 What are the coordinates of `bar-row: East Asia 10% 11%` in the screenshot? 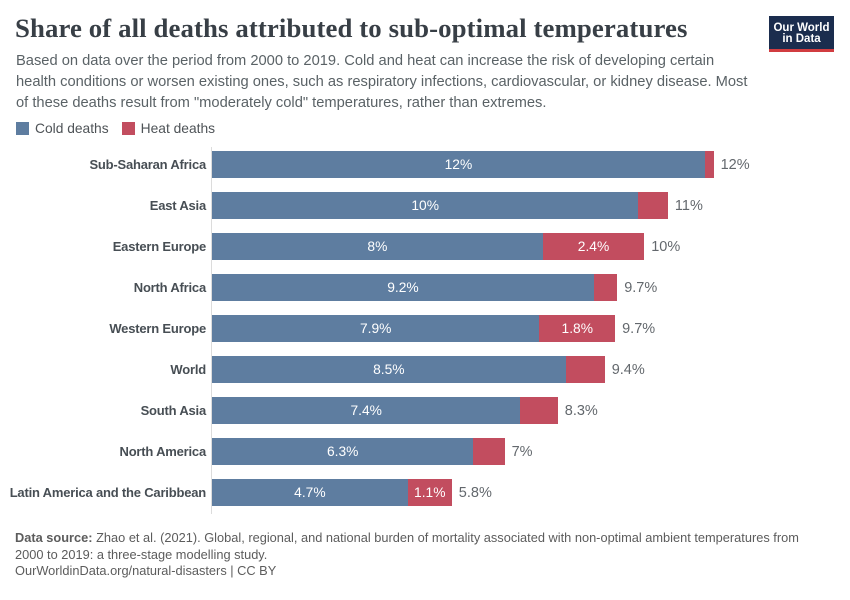 It's located at (425, 205).